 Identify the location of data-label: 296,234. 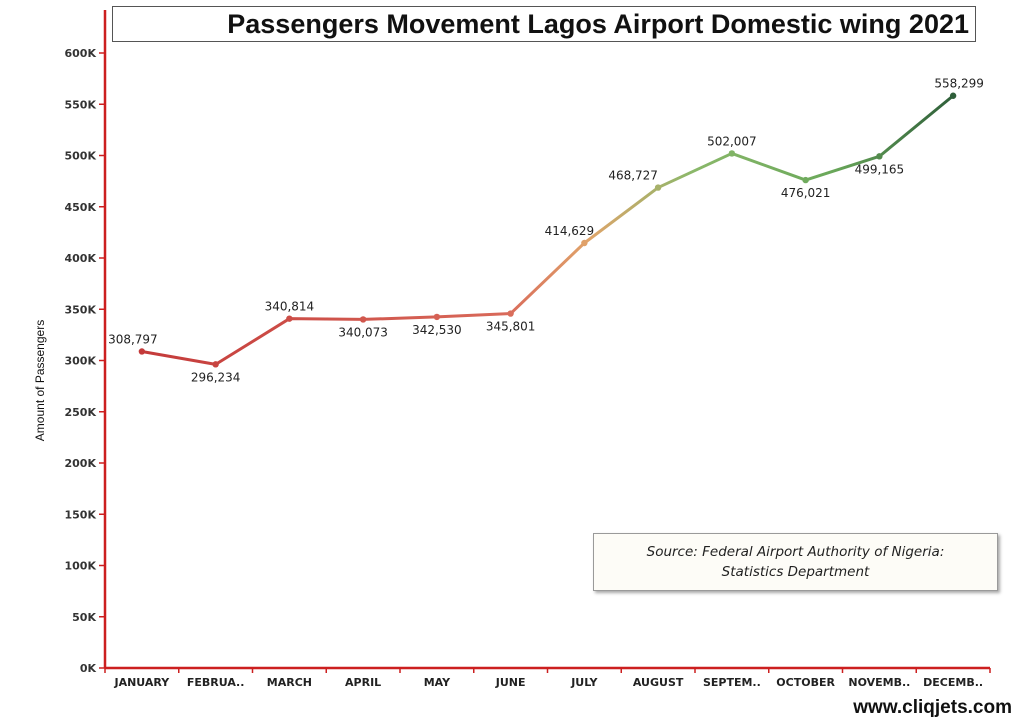
(216, 377).